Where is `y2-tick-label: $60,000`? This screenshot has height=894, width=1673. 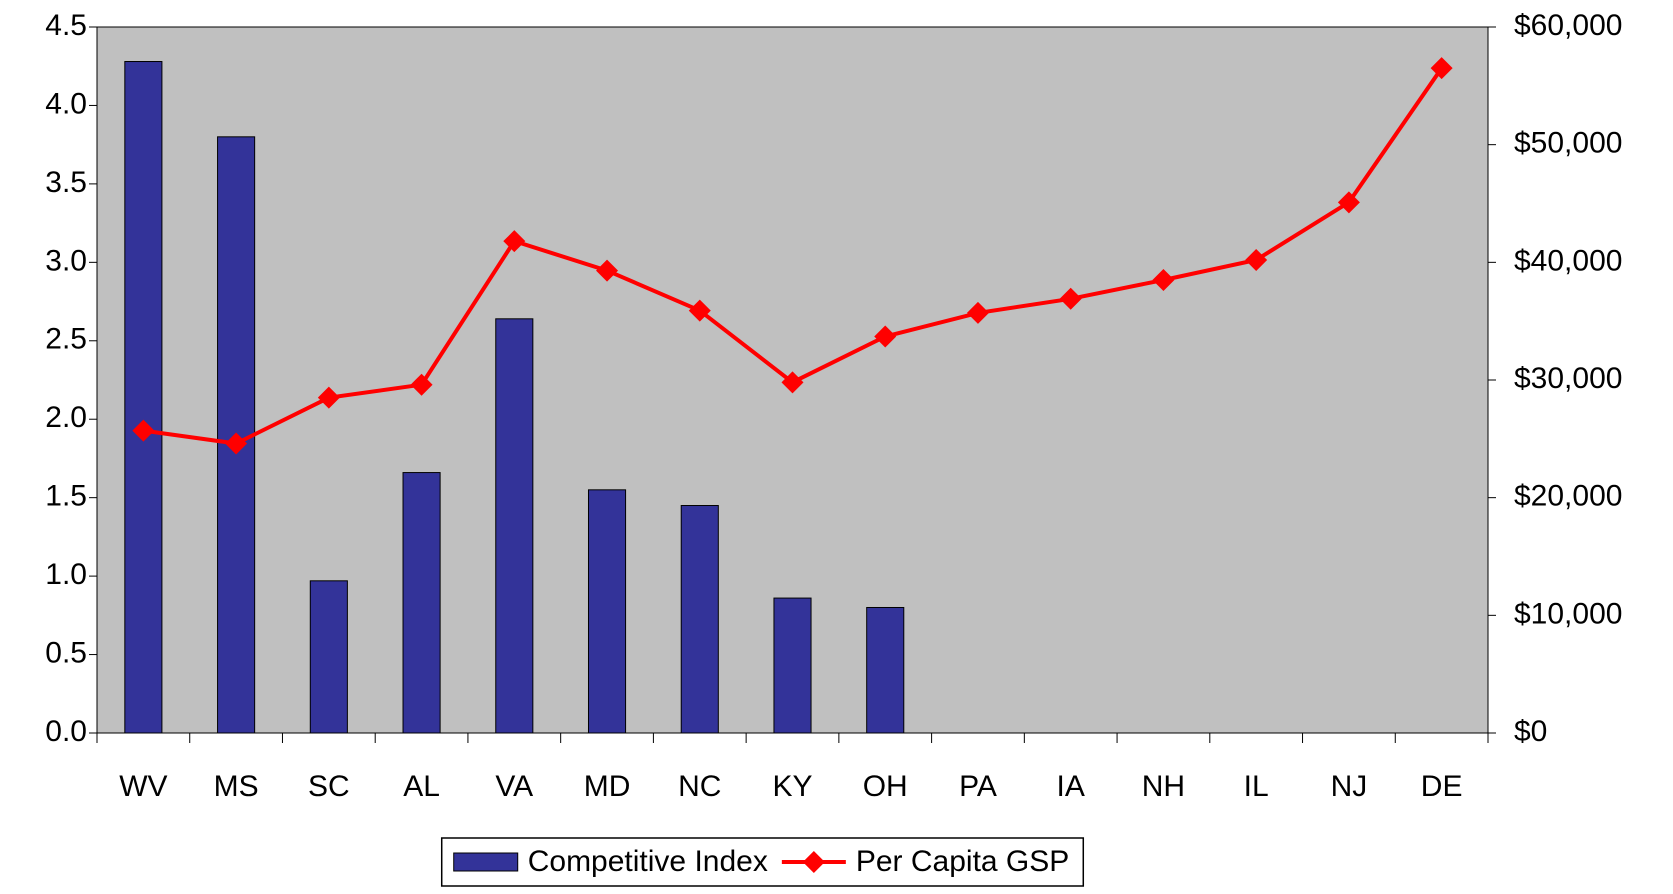
y2-tick-label: $60,000 is located at coordinates (1568, 25).